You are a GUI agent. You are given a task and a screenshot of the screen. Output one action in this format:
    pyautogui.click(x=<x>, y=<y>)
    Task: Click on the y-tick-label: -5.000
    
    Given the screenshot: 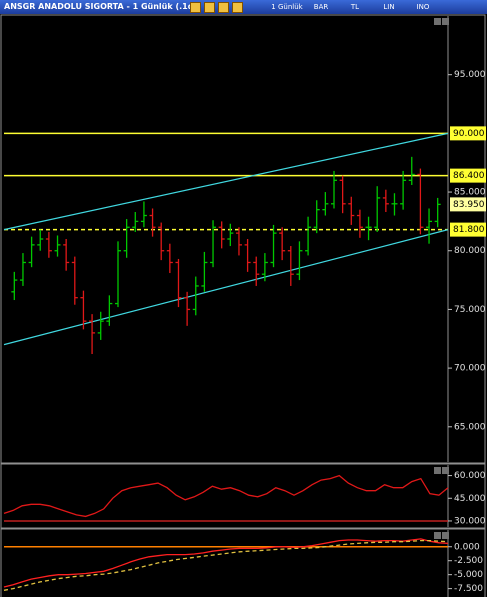 What is the action you would take?
    pyautogui.click(x=468, y=575)
    